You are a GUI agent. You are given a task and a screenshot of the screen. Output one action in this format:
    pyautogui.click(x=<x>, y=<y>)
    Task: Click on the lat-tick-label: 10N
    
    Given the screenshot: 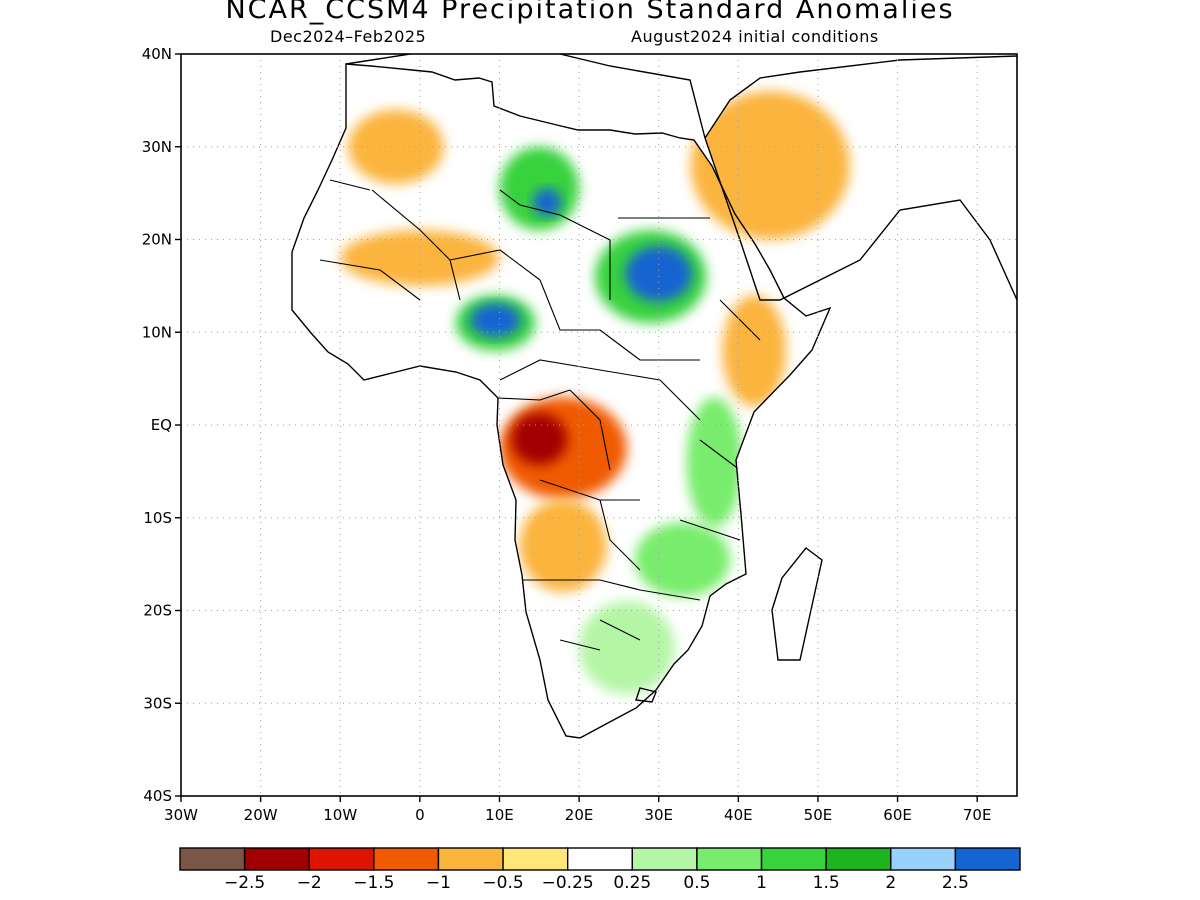 What is the action you would take?
    pyautogui.click(x=157, y=332)
    